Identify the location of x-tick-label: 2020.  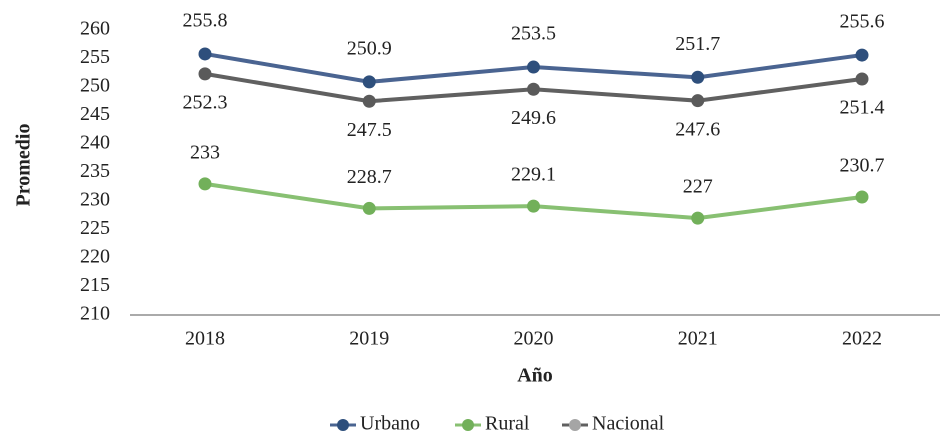
(534, 339).